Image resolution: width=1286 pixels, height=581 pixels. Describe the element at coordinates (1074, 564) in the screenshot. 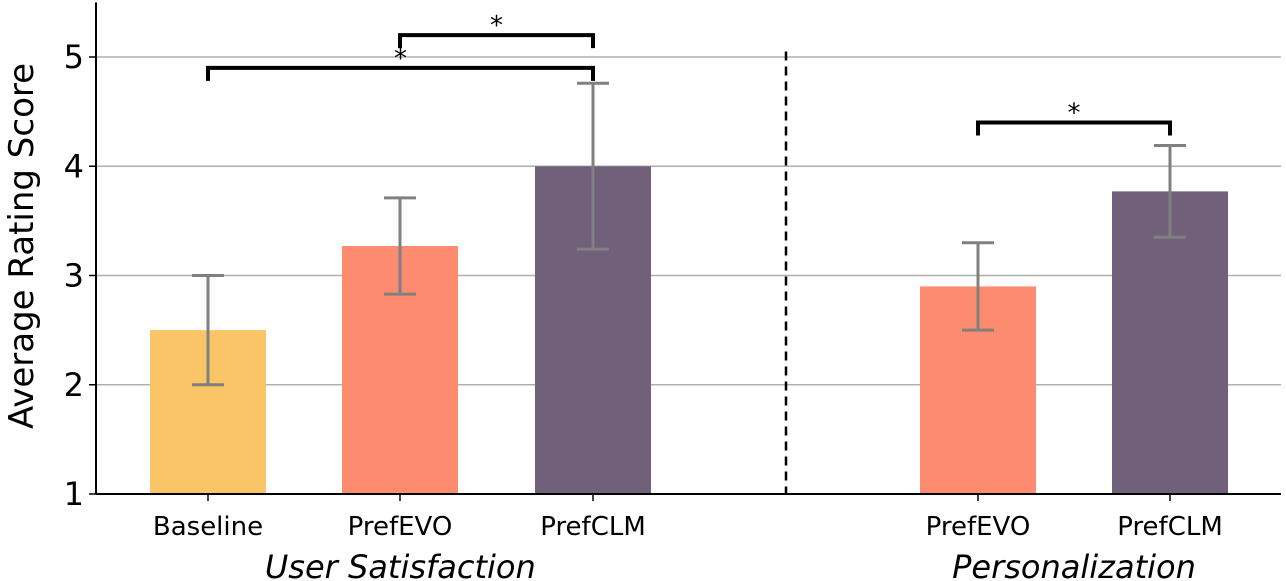

I see `group-label-1: Personalization` at that location.